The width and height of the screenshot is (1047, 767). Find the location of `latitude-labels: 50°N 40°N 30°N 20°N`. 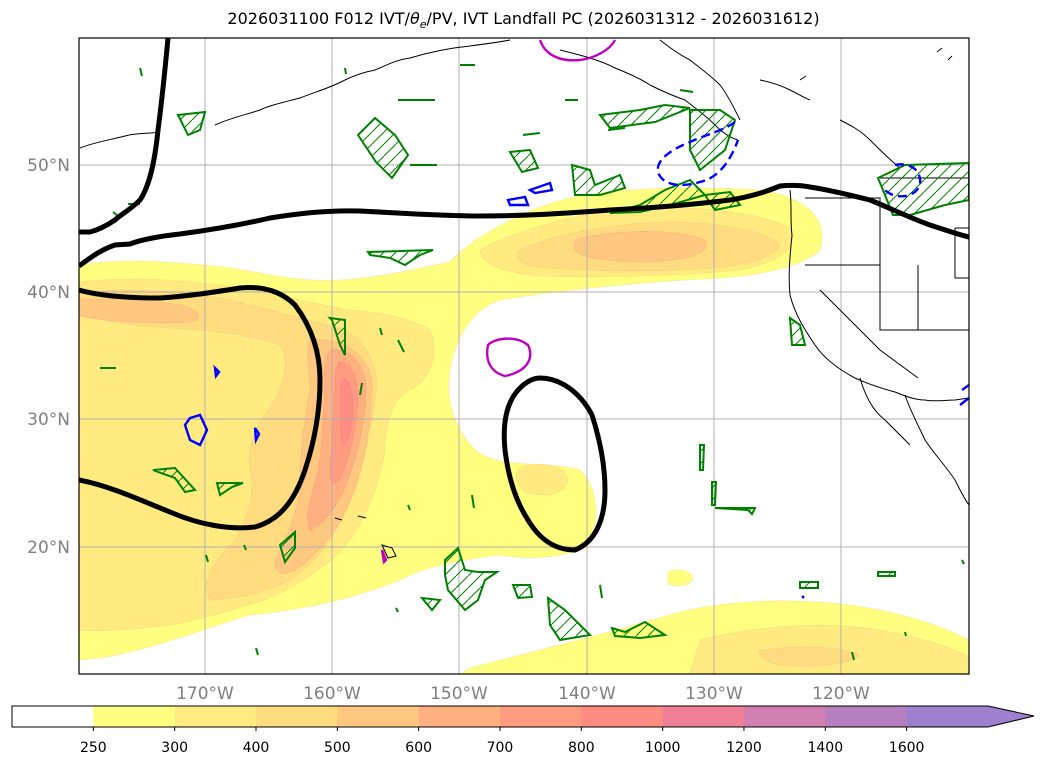

latitude-labels: 50°N 40°N 30°N 20°N is located at coordinates (48, 357).